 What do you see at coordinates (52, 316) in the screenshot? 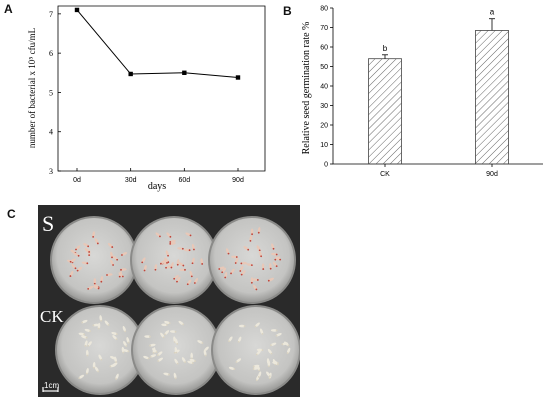
I see `row-label-ck: CK` at bounding box center [52, 316].